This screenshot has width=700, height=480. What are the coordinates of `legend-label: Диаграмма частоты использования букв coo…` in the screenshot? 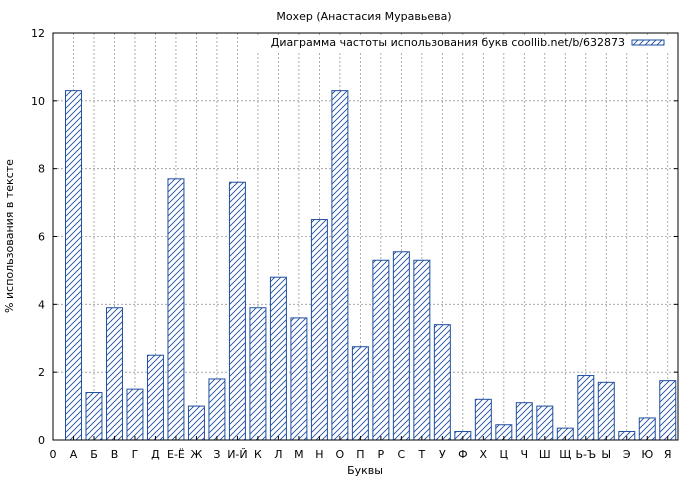 It's located at (448, 42).